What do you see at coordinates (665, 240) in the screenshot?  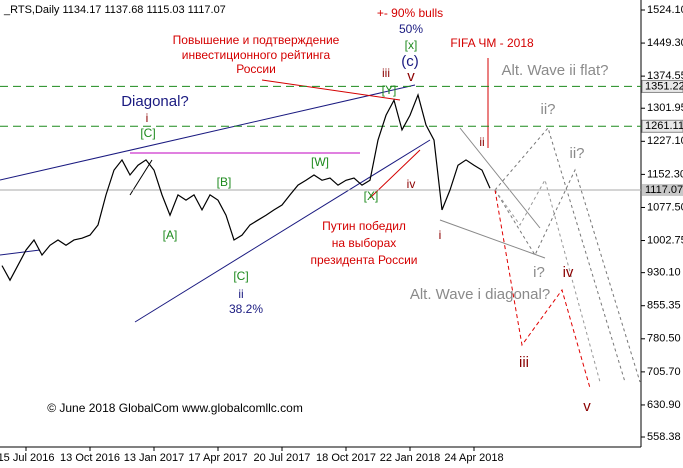 I see `y-tick-label: 1002.75` at bounding box center [665, 240].